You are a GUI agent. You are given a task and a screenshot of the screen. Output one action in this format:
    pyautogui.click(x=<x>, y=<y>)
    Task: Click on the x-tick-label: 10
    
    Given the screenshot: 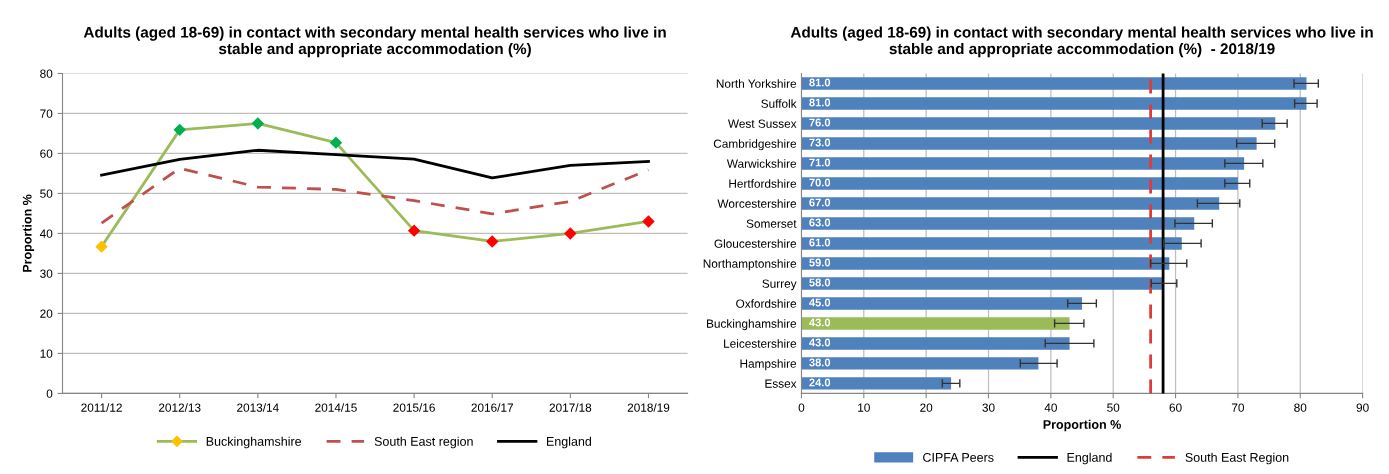 What is the action you would take?
    pyautogui.click(x=864, y=407)
    